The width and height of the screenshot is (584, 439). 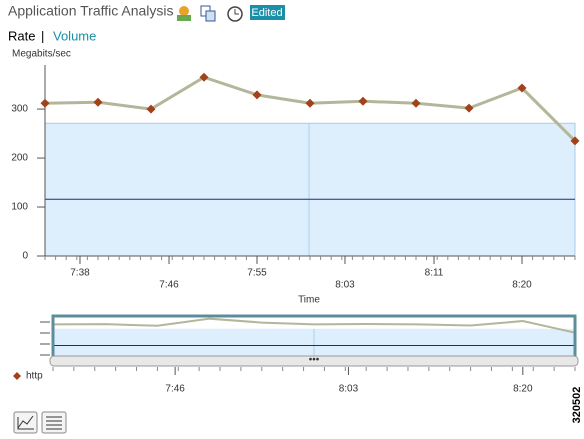 What do you see at coordinates (314, 325) in the screenshot?
I see `nav-series-line` at bounding box center [314, 325].